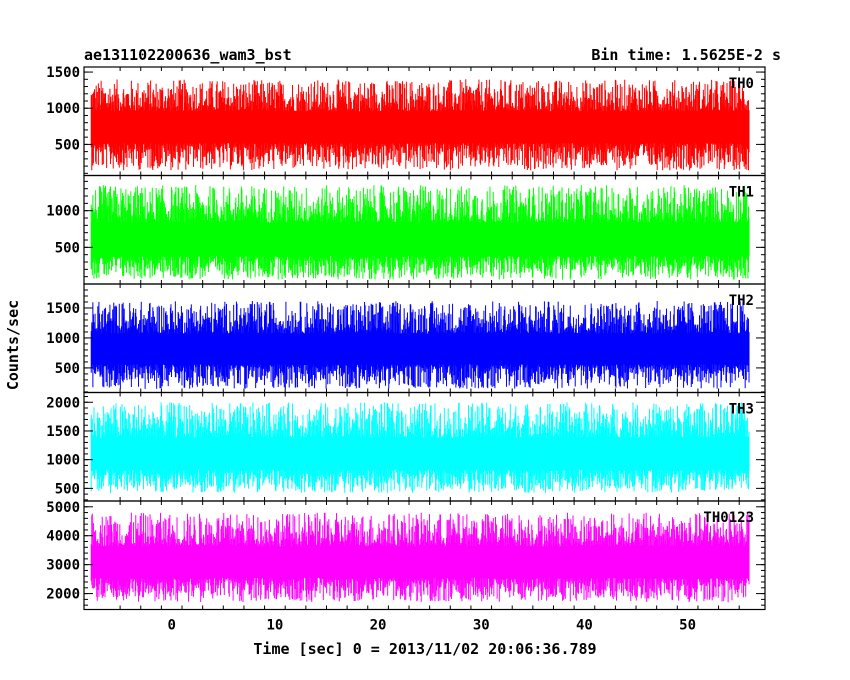 The height and width of the screenshot is (680, 850). Describe the element at coordinates (728, 518) in the screenshot. I see `series-label-th0123: TH0123` at that location.